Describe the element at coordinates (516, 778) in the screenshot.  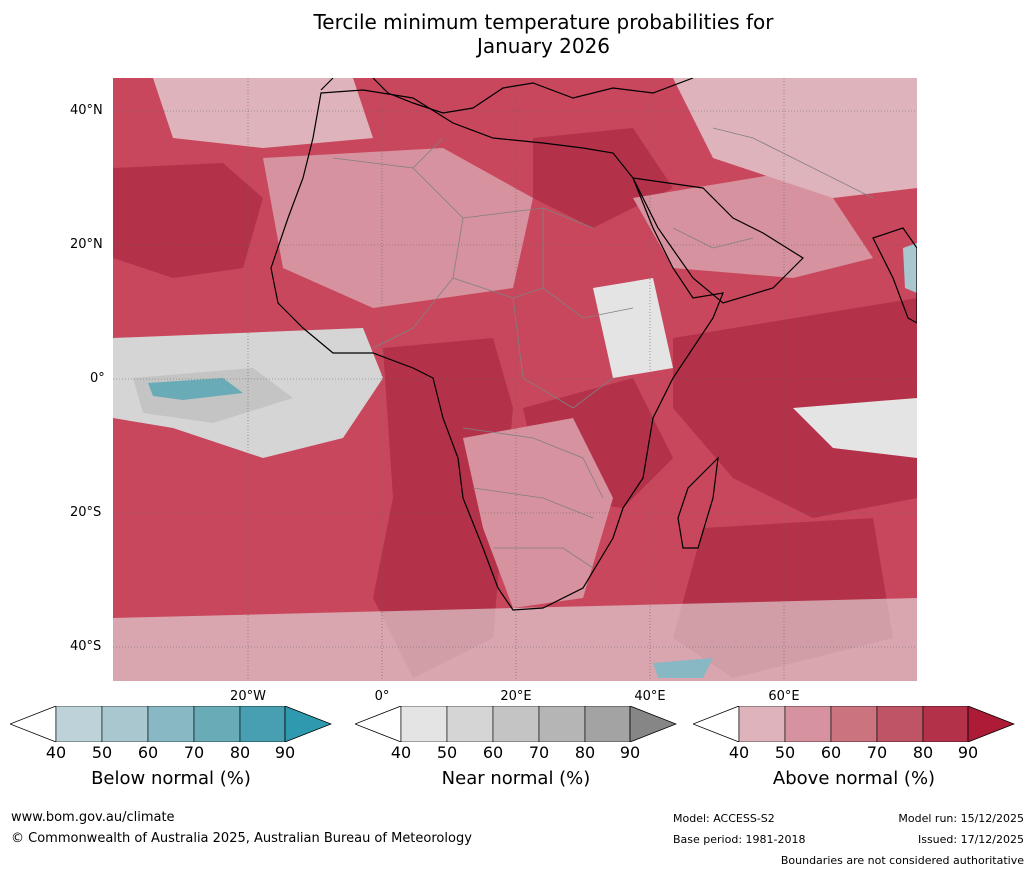
I see `near-normal-label: Near normal (%)` at that location.